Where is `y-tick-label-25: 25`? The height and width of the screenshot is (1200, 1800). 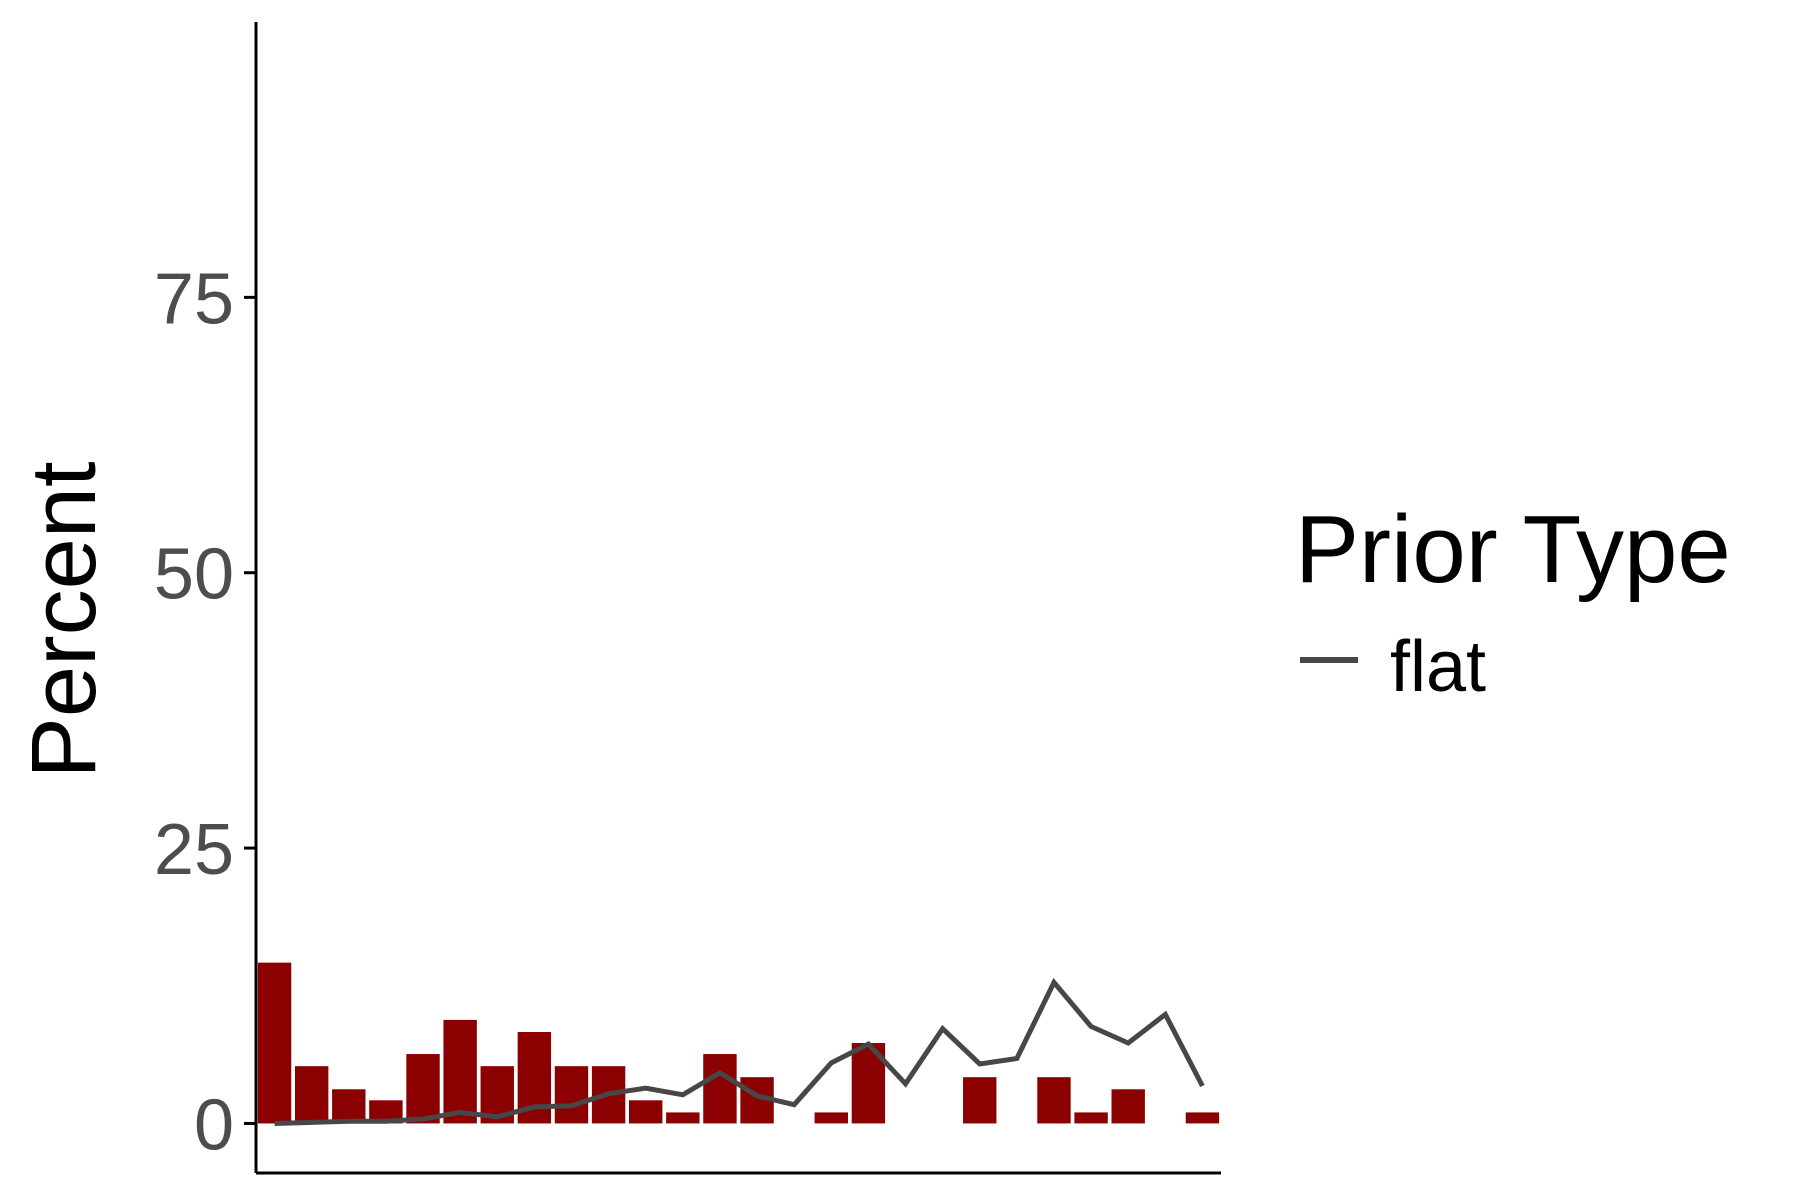 y-tick-label-25: 25 is located at coordinates (194, 850).